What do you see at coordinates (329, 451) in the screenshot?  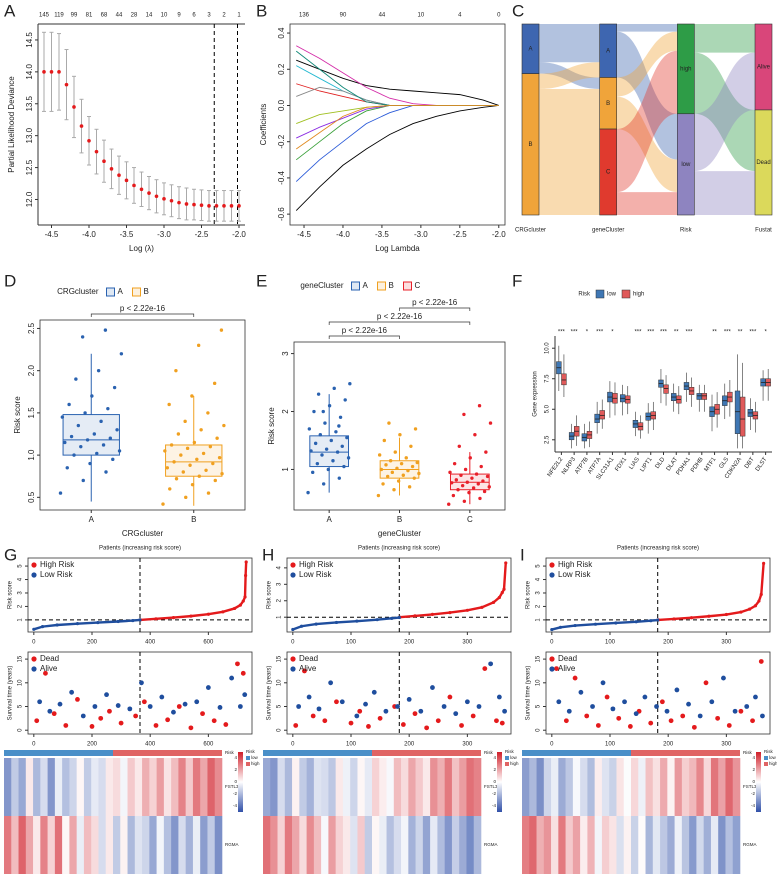 I see `box` at bounding box center [329, 451].